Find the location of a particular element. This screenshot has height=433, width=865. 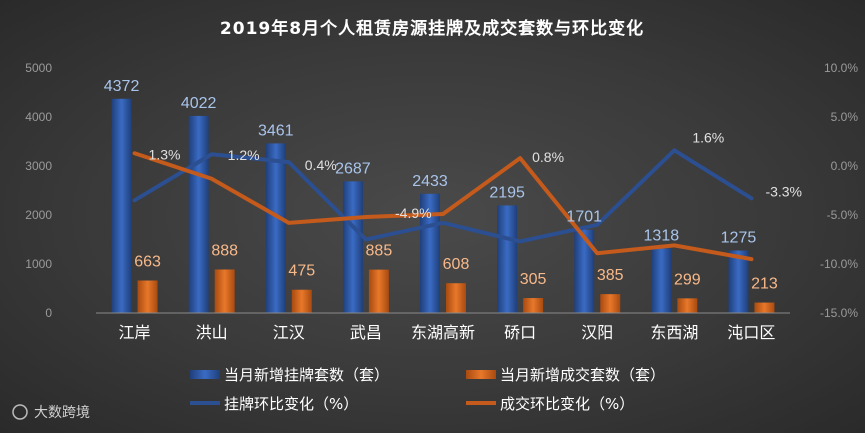

listing-value-label: 4372 is located at coordinates (122, 86).